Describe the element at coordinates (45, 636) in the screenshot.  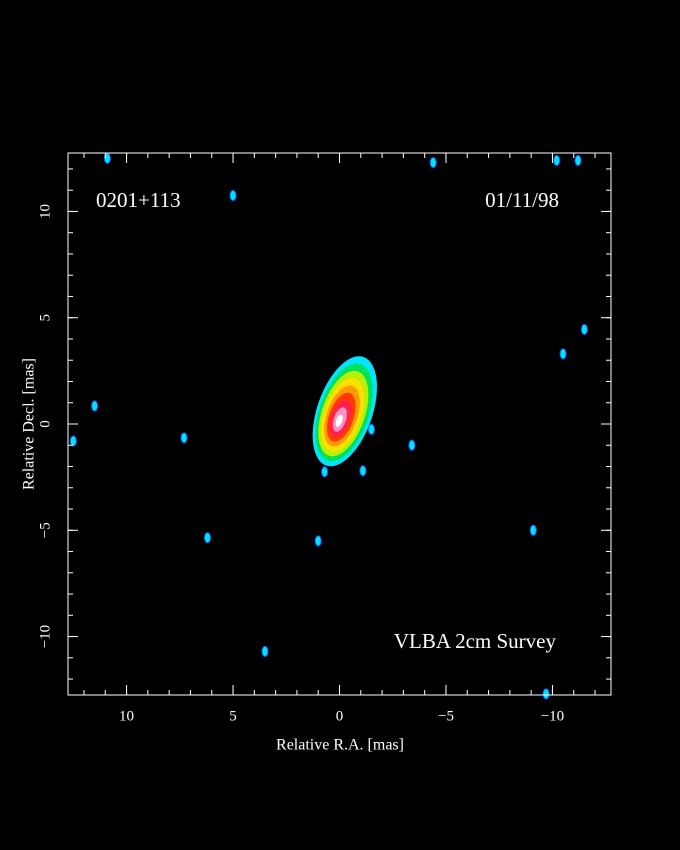
I see `y-tick-label: −10` at that location.